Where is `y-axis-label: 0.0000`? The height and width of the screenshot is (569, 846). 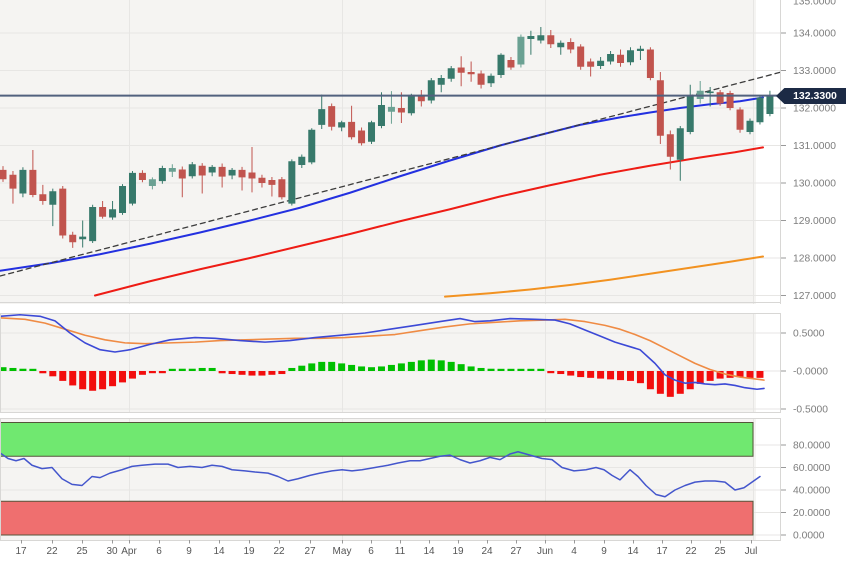
y-axis-label: 0.0000 is located at coordinates (809, 536).